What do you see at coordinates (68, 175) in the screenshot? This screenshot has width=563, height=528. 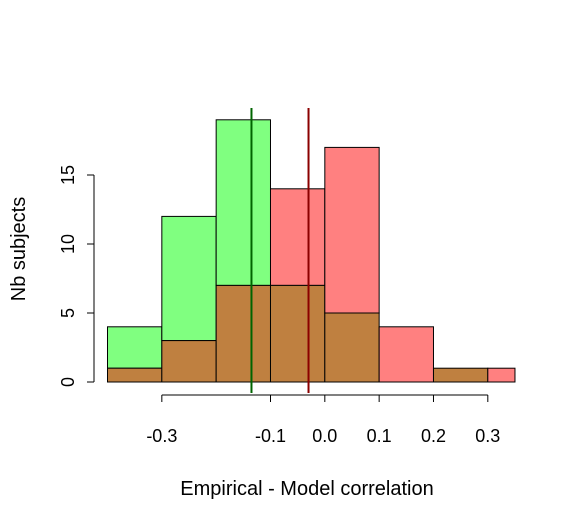 I see `y-tick-label: 15` at bounding box center [68, 175].